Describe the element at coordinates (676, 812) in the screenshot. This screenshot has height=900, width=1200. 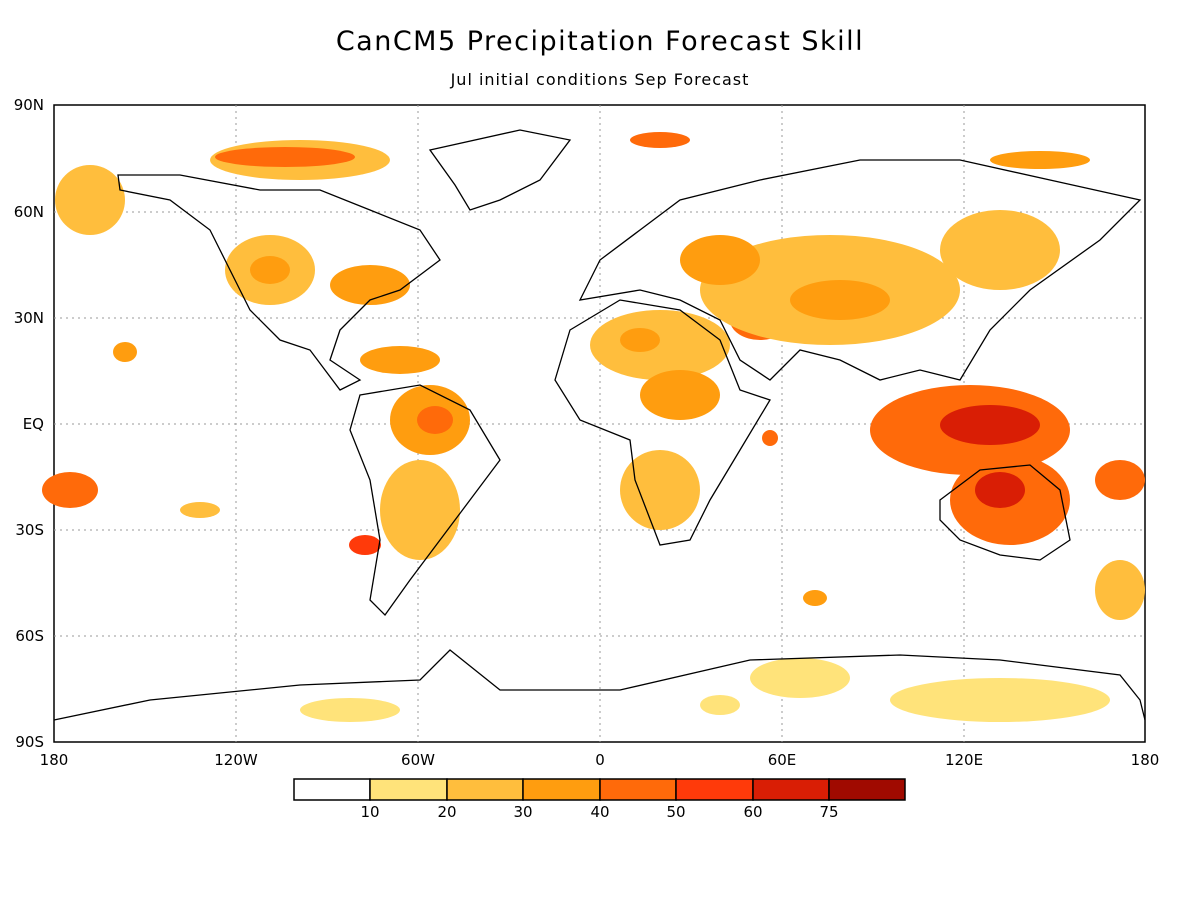
I see `colorbar-label-50: 50` at that location.